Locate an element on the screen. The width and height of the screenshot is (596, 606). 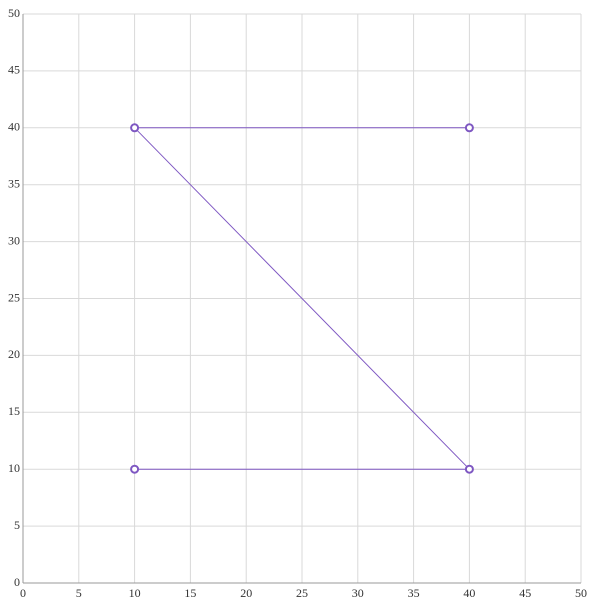
x-tick-label: 50 is located at coordinates (581, 593).